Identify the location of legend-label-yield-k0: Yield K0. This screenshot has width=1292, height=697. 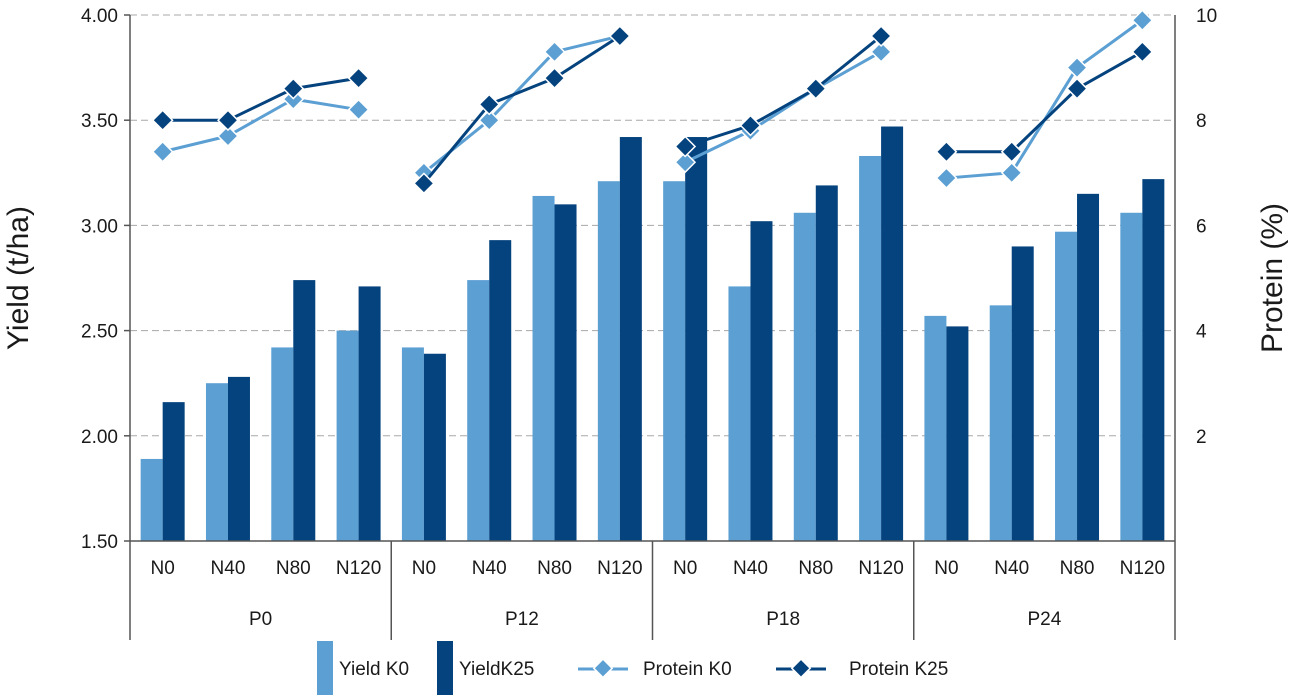
(374, 669).